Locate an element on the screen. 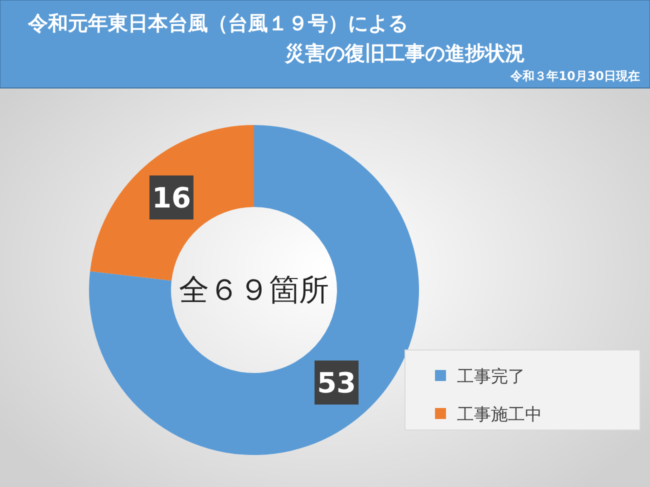 This screenshot has height=487, width=650. text: 令和３年10月30日現在 is located at coordinates (575, 76).